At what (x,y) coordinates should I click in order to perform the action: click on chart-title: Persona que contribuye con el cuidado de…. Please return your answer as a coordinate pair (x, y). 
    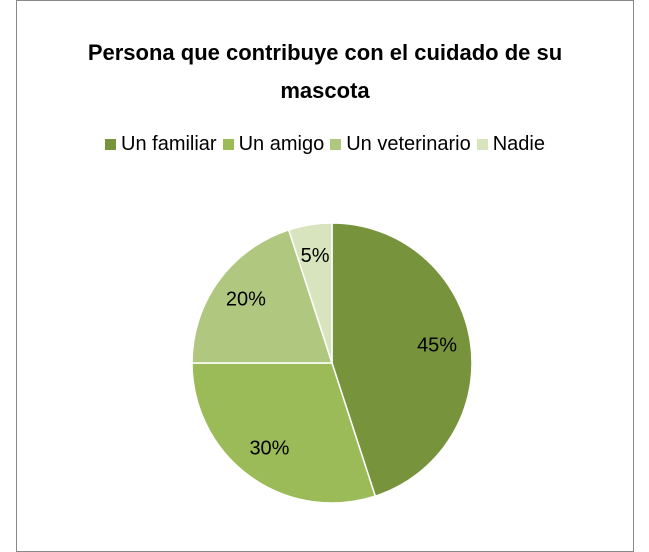
    Looking at the image, I should click on (325, 71).